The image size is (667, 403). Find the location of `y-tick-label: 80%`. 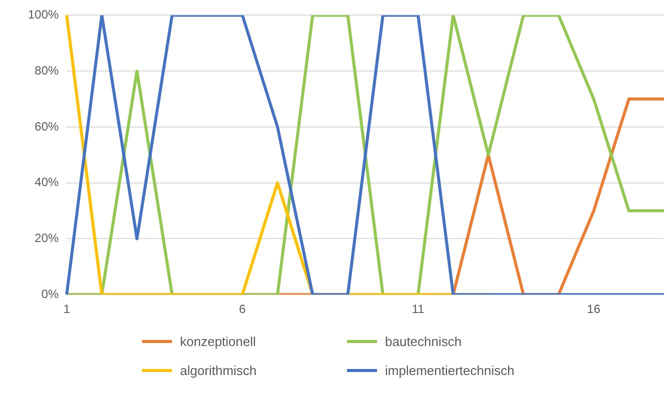

y-tick-label: 80% is located at coordinates (47, 70).